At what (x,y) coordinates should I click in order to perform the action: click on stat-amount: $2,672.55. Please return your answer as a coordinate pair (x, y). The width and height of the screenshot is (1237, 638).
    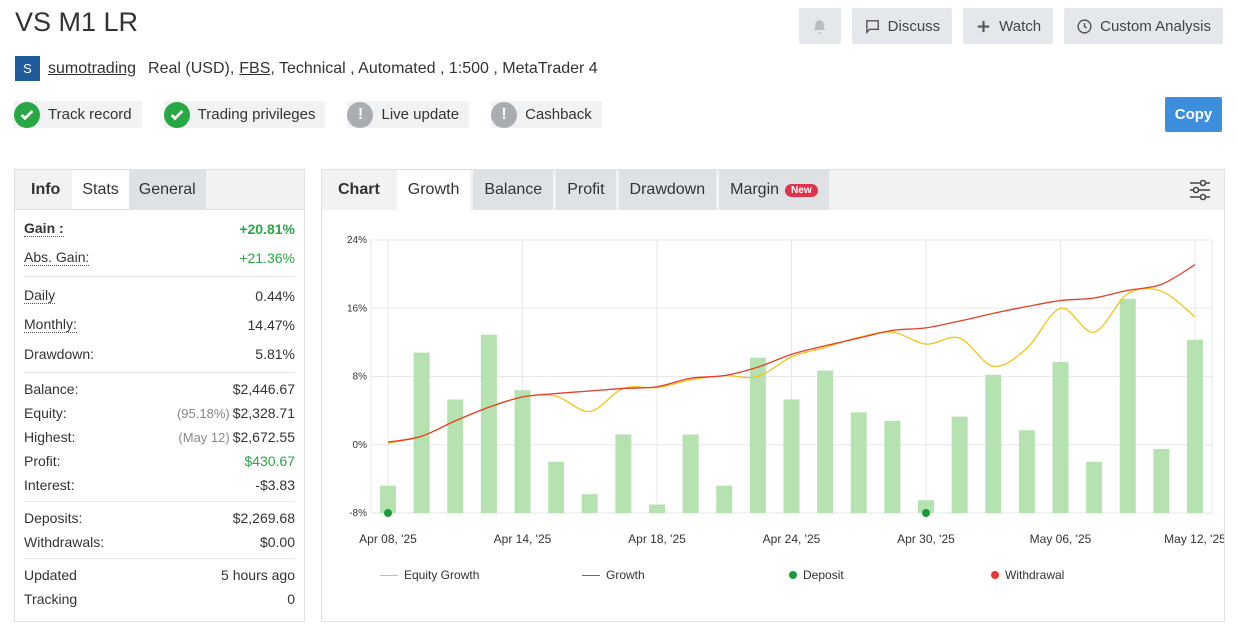
    Looking at the image, I should click on (263, 437).